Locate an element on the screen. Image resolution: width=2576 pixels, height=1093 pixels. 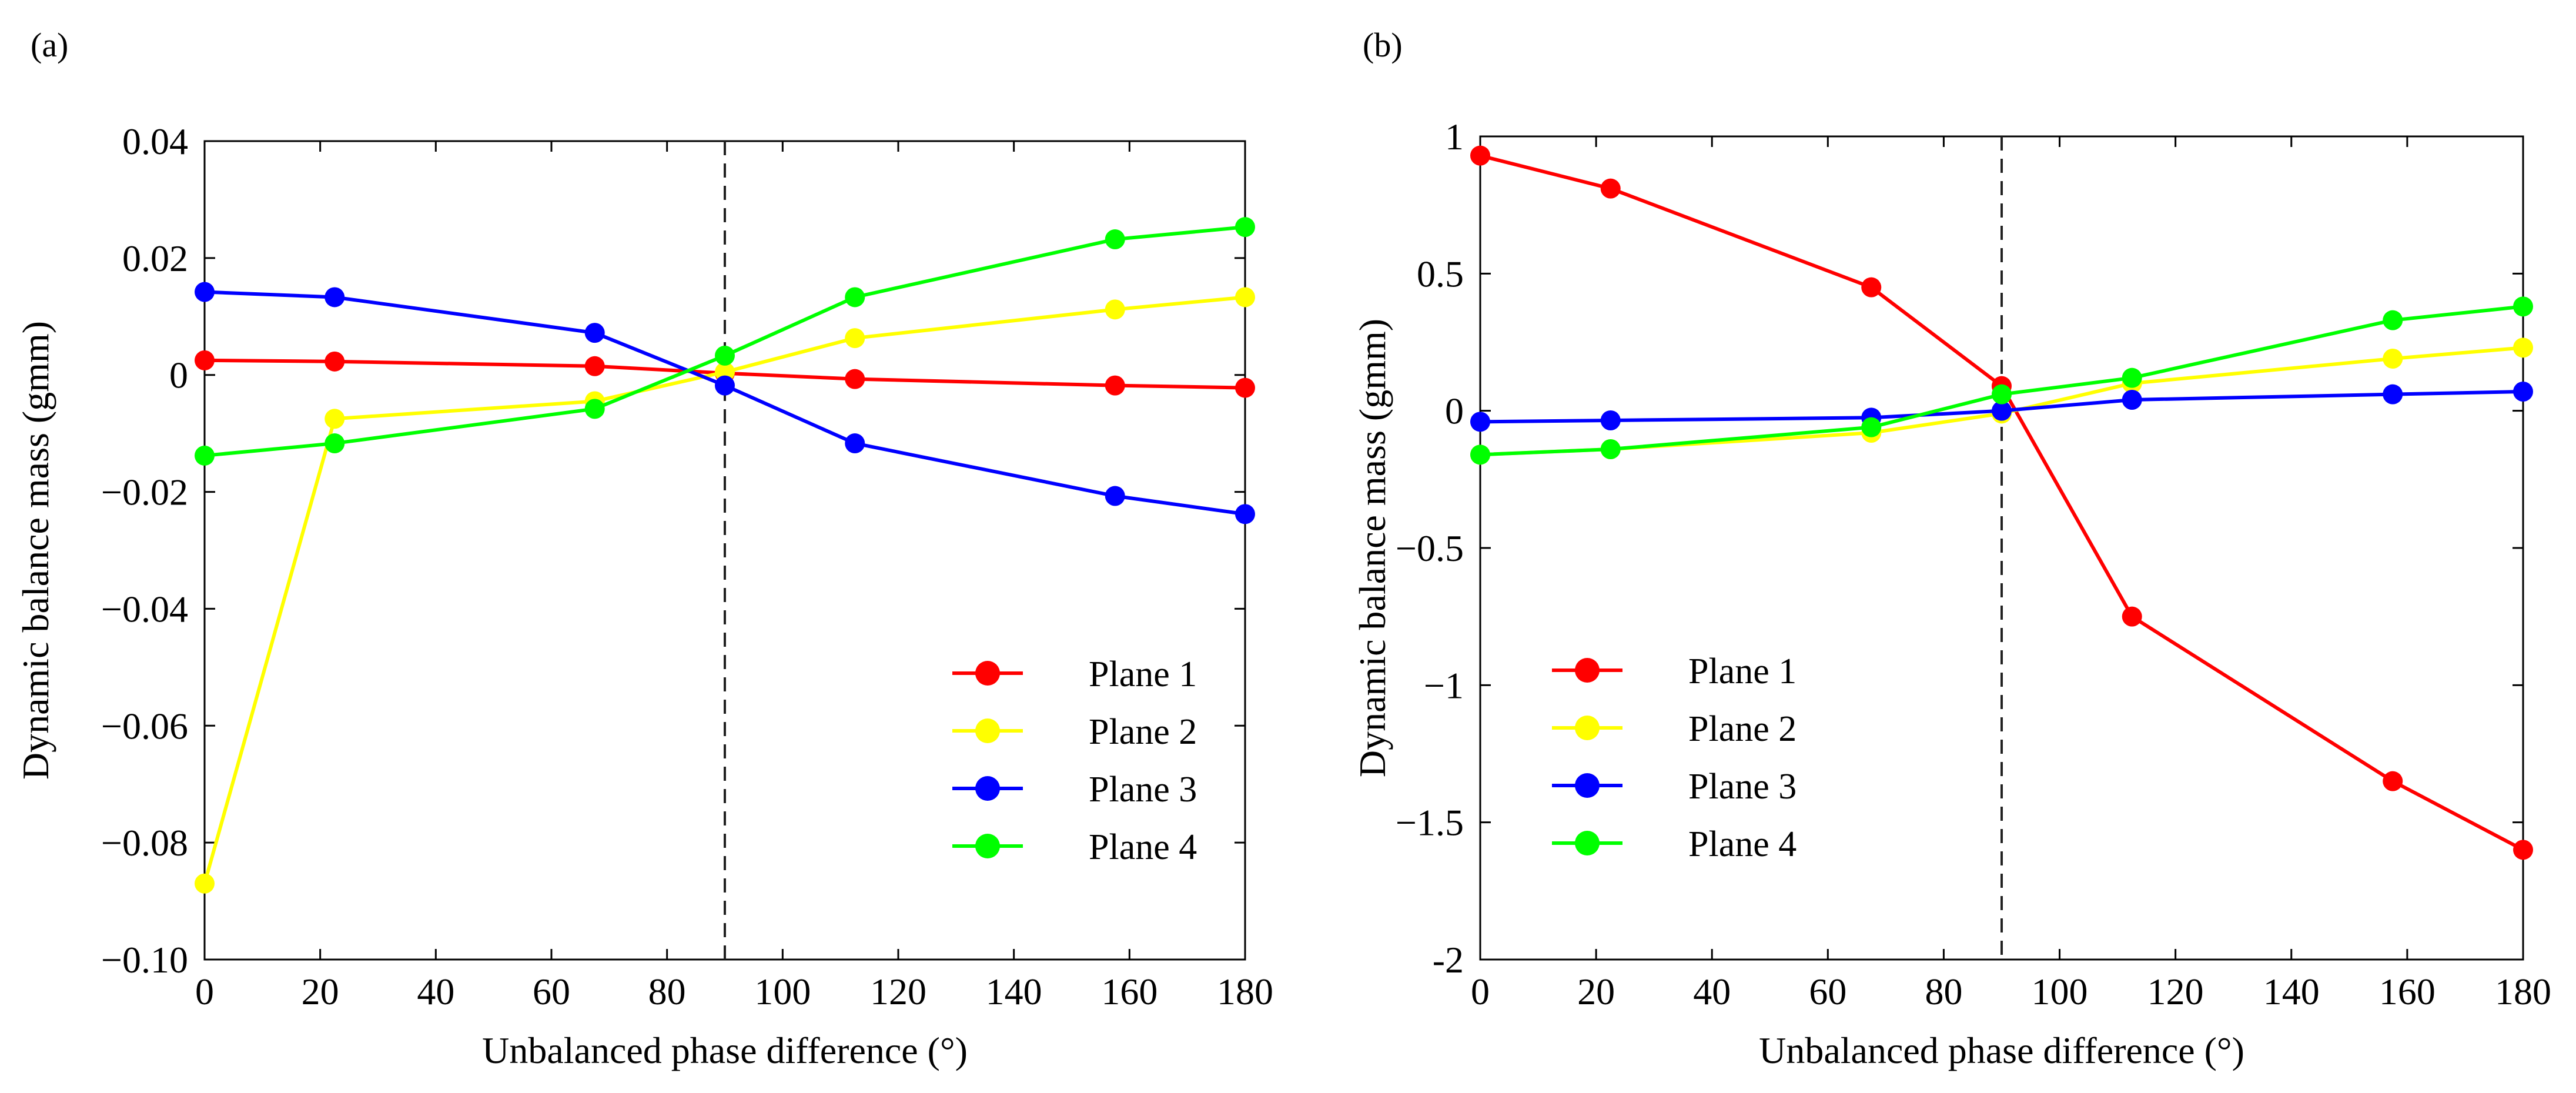
y-tick-label: -2 is located at coordinates (1448, 960).